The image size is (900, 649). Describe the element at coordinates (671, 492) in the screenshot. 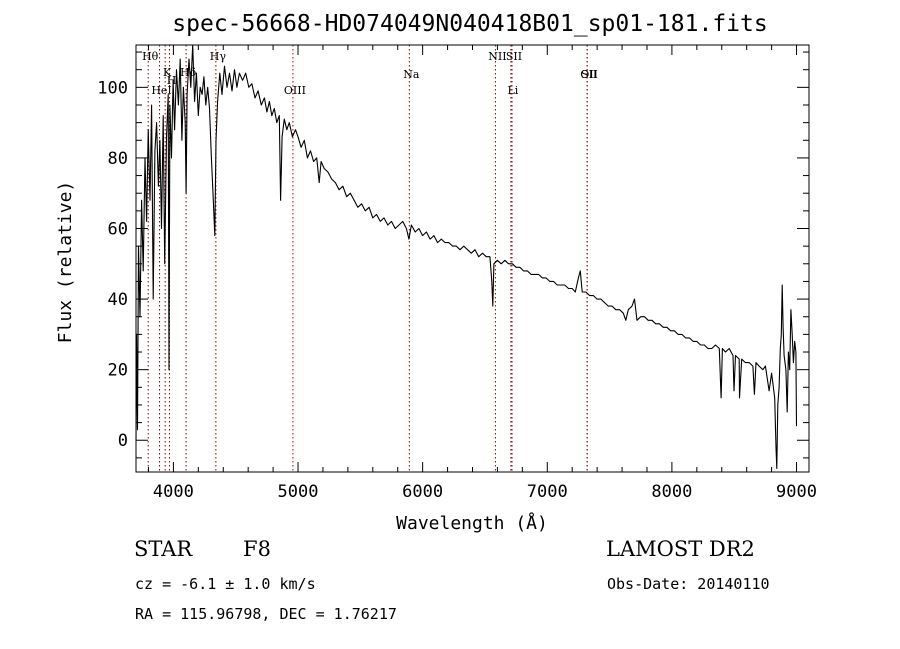

I see `x-tick-label-8000: 8000` at that location.